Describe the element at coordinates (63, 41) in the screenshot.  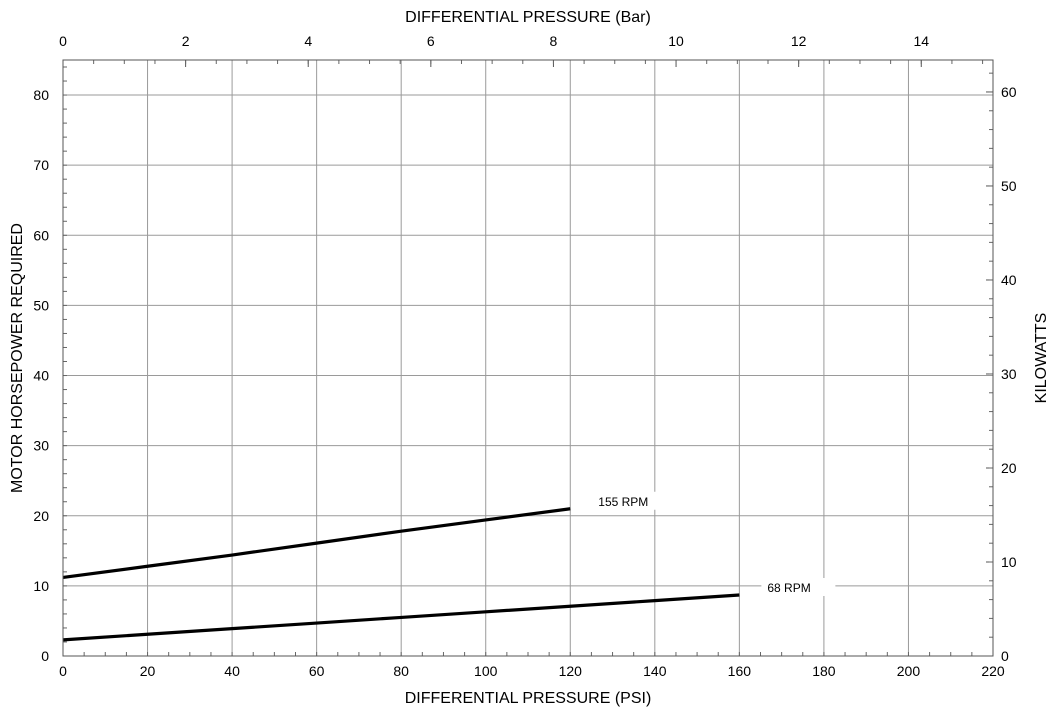
I see `x2-tick-label: 0` at that location.